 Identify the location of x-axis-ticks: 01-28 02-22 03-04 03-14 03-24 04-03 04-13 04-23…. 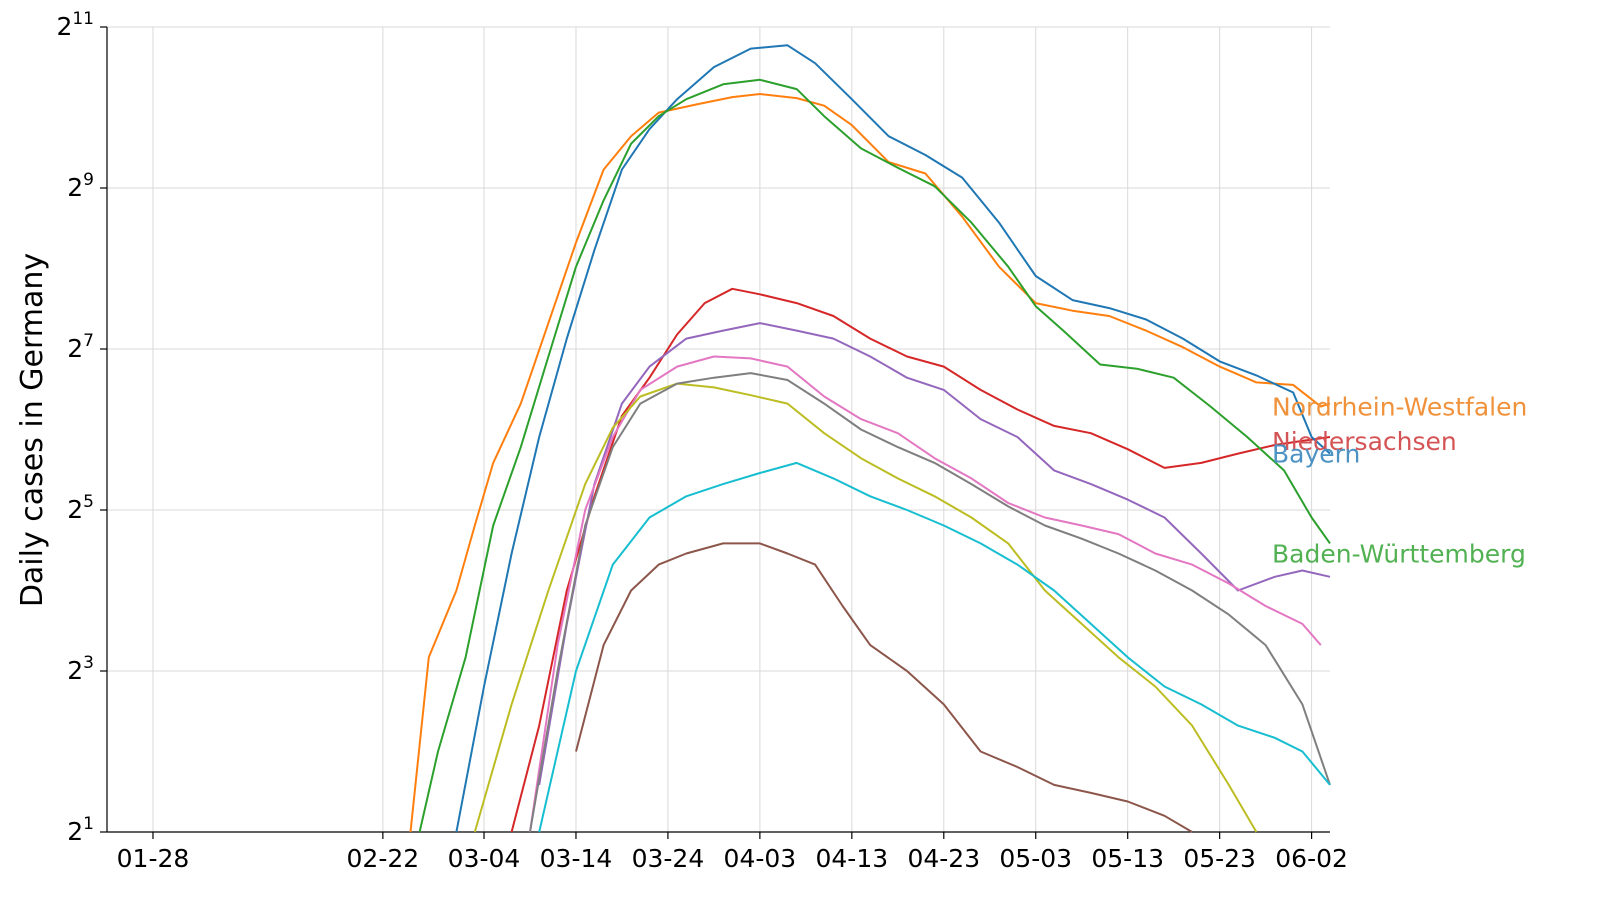
(732, 852).